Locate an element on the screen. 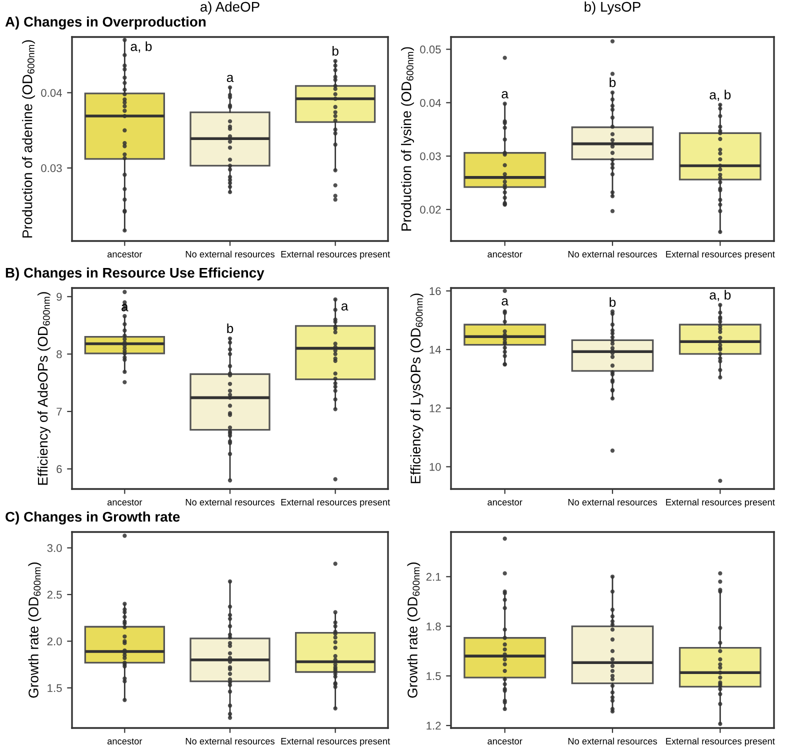 This screenshot has height=750, width=786. y-tick-label: 2.1 is located at coordinates (433, 576).